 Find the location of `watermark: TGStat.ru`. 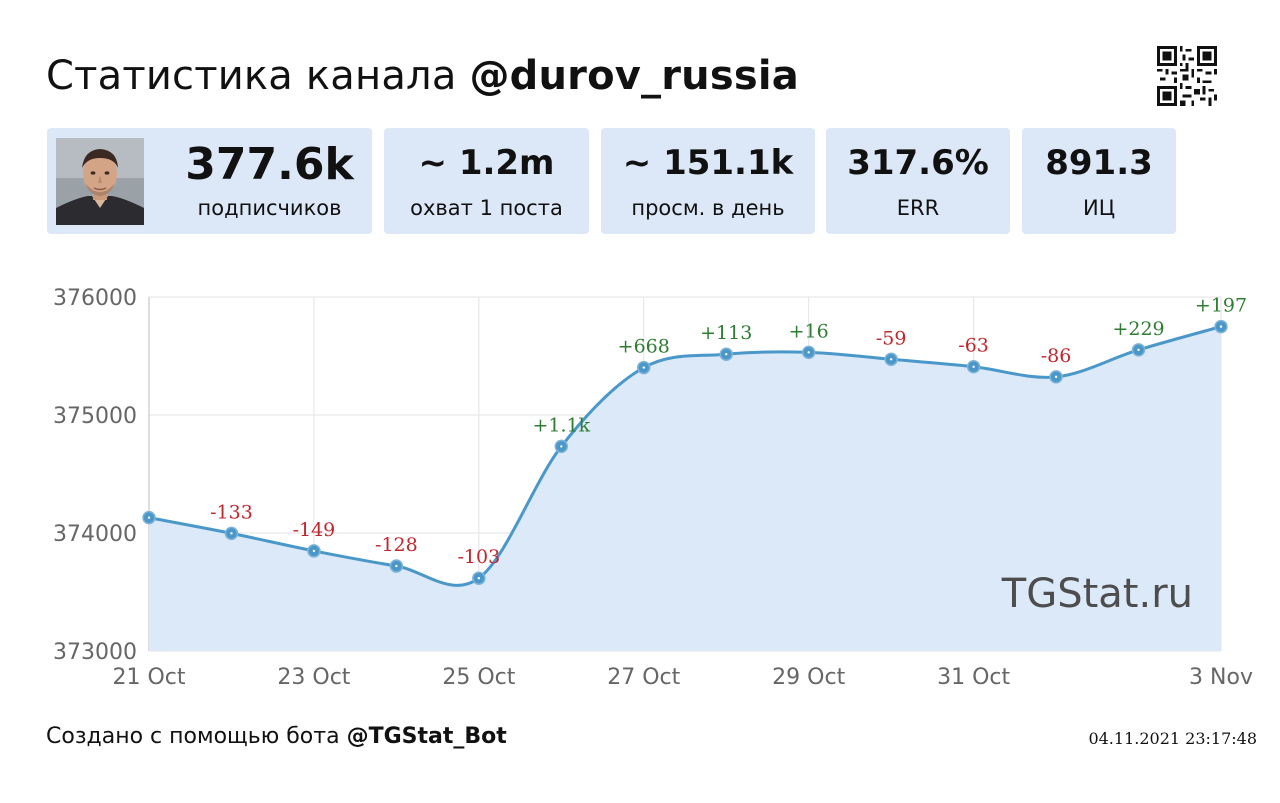

watermark: TGStat.ru is located at coordinates (1097, 594).